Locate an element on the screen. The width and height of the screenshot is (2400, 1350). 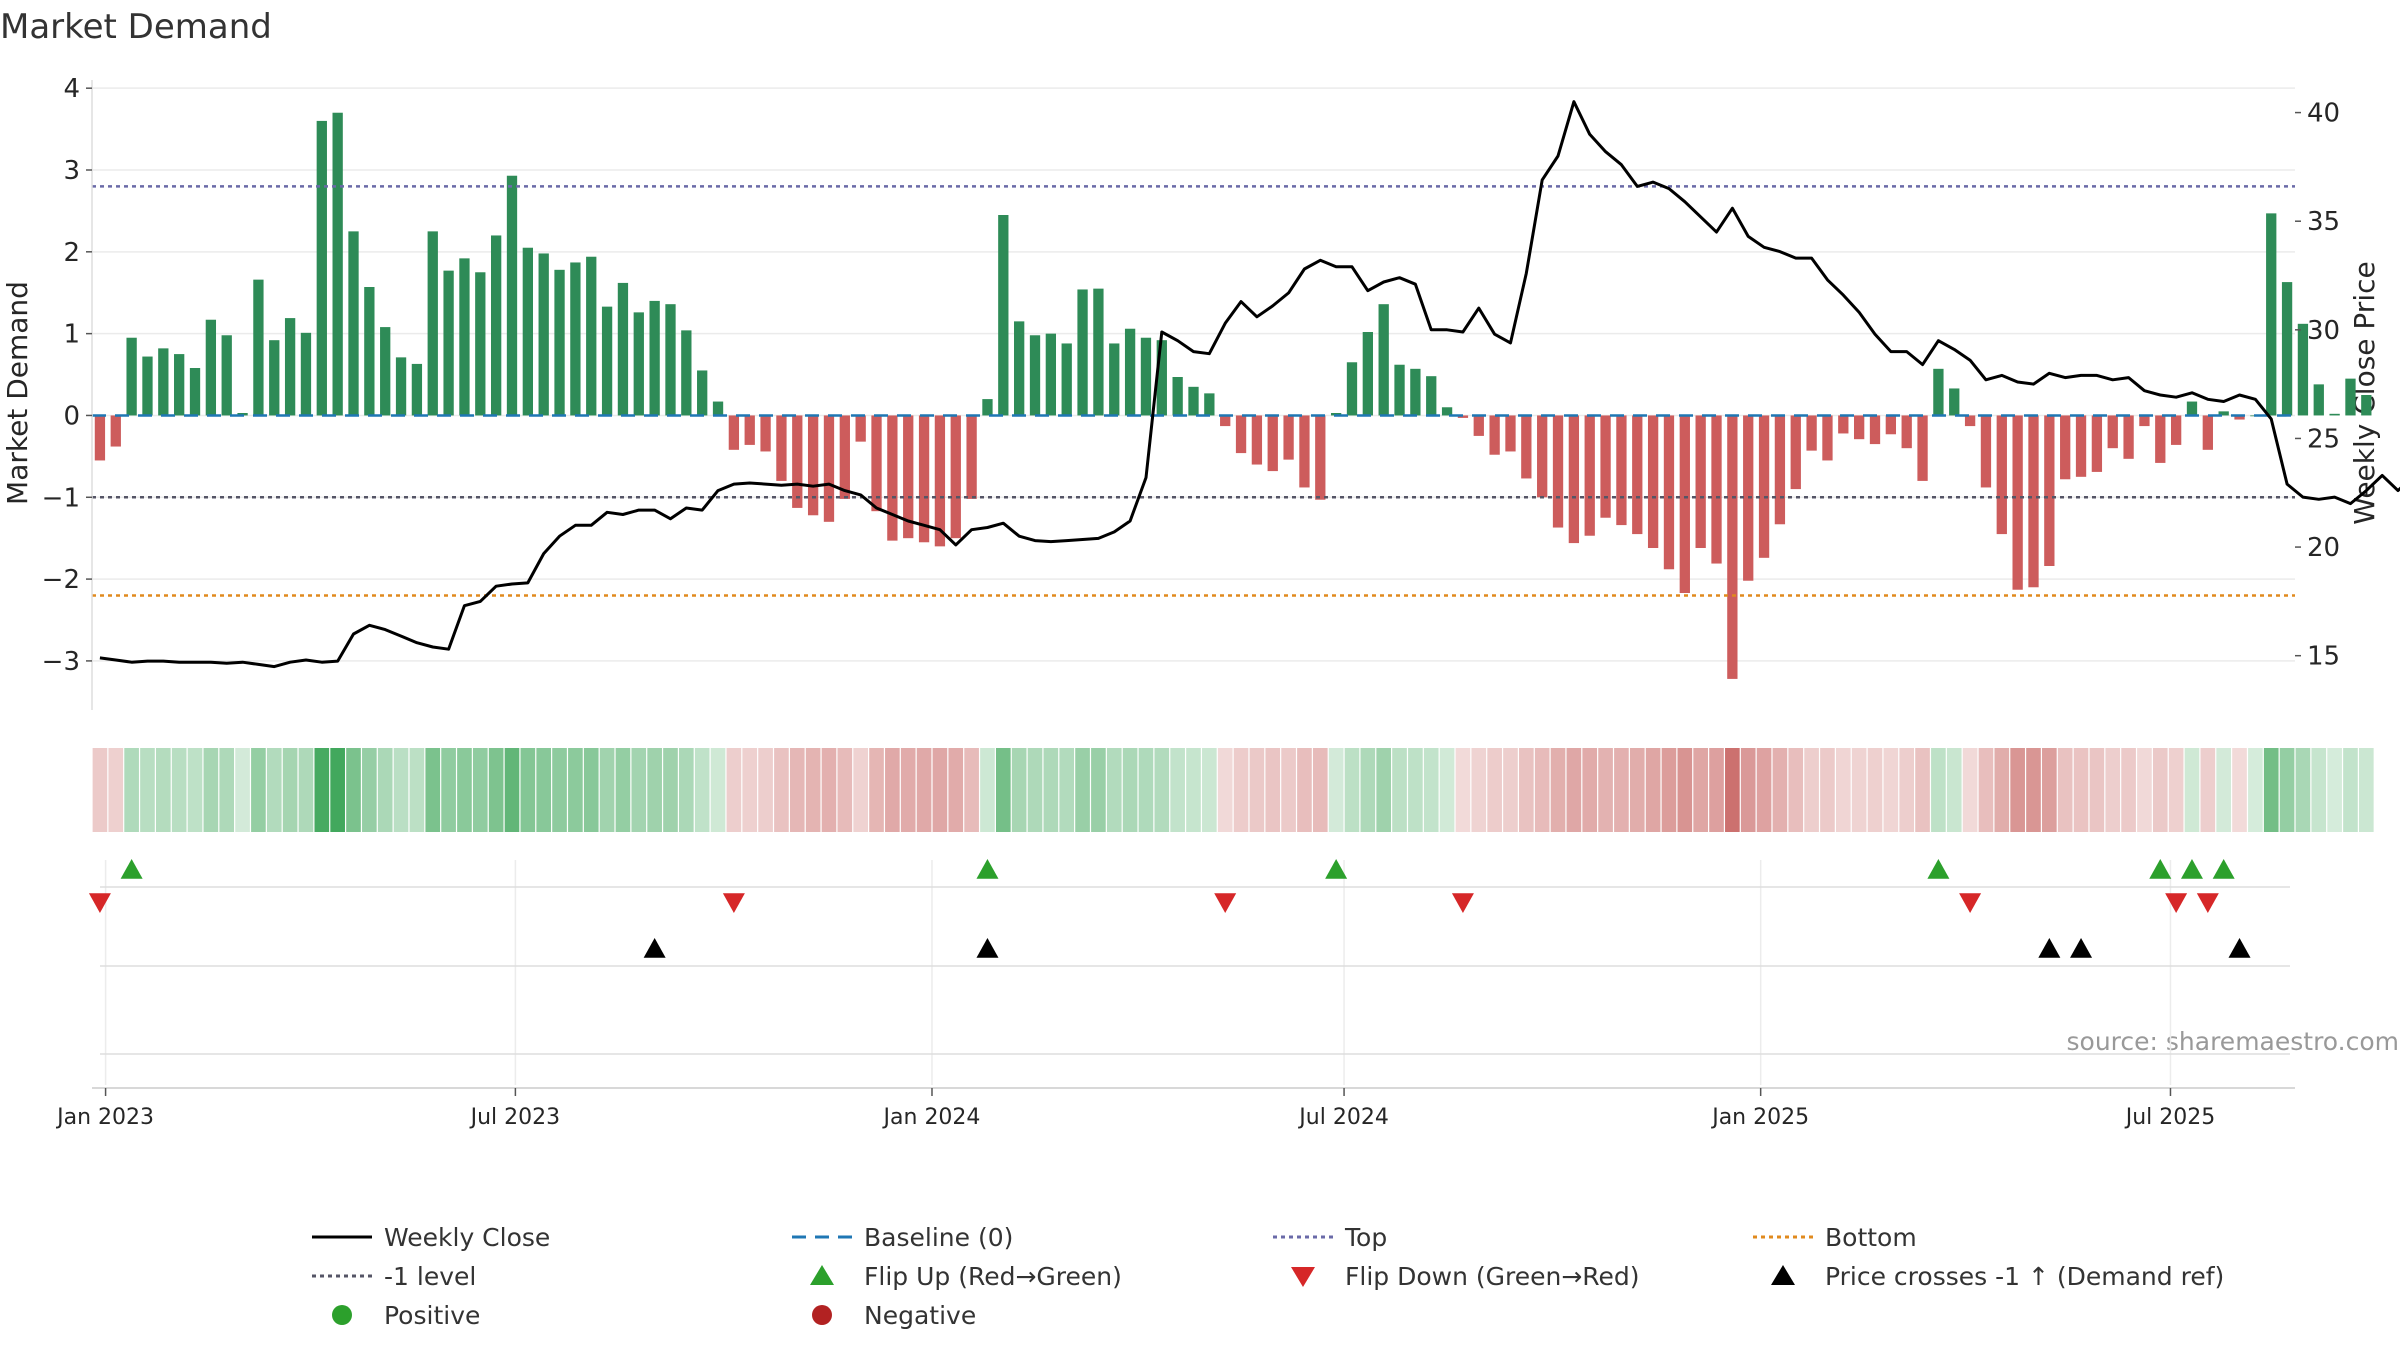
chart-title: Market Demand is located at coordinates (136, 27).